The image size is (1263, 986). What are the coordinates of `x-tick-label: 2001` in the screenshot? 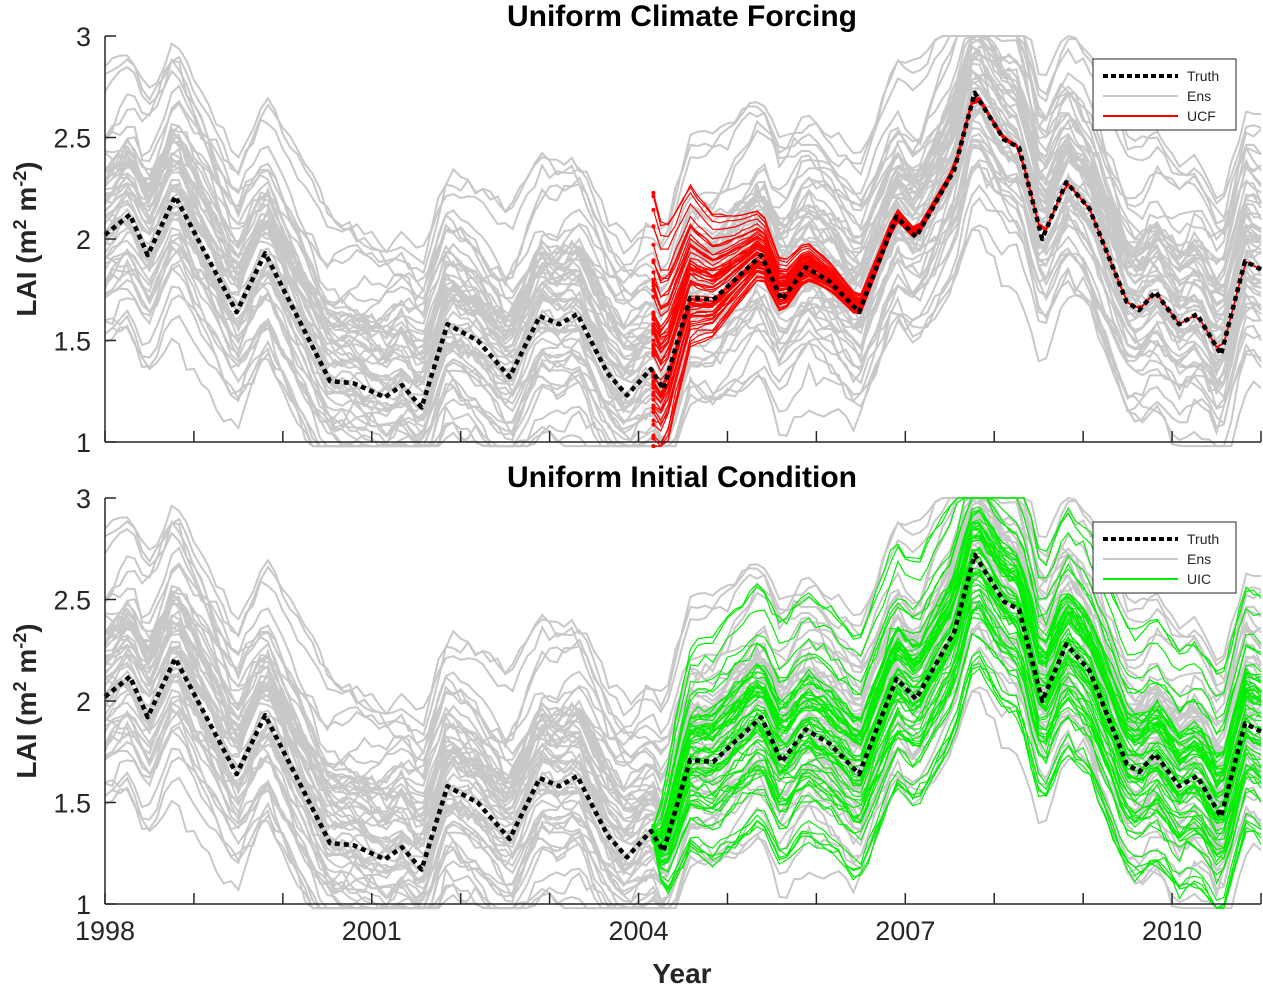 It's located at (372, 931).